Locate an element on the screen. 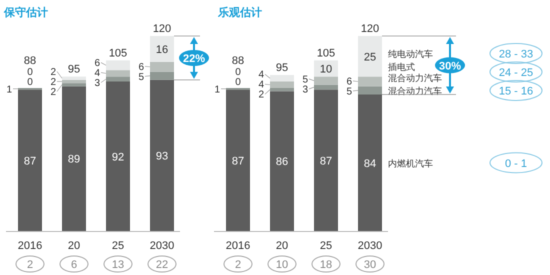 This screenshot has width=550, height=275. text: 6 is located at coordinates (74, 265).